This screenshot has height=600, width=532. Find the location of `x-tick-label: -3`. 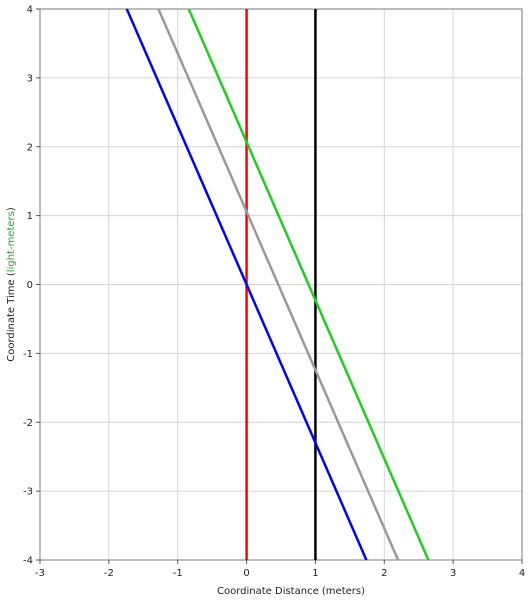

x-tick-label: -3 is located at coordinates (40, 573).